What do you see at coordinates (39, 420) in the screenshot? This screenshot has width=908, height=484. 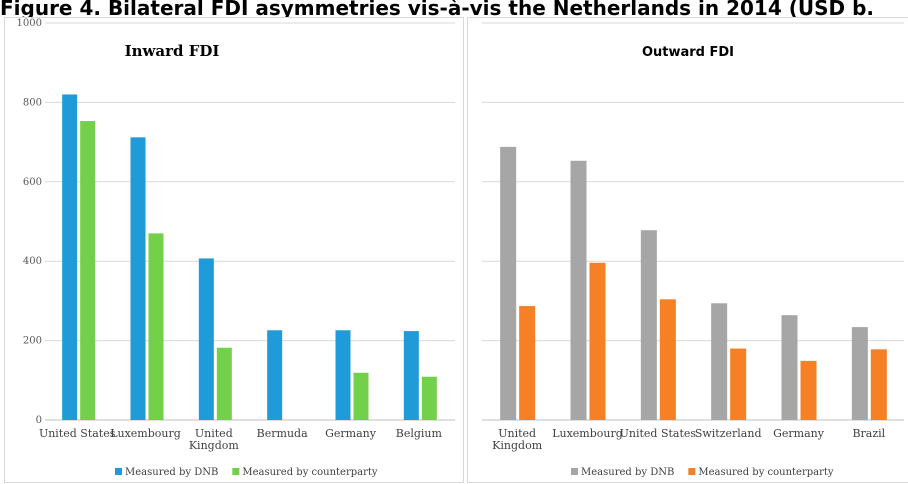 I see `y-tick-label: 0` at bounding box center [39, 420].